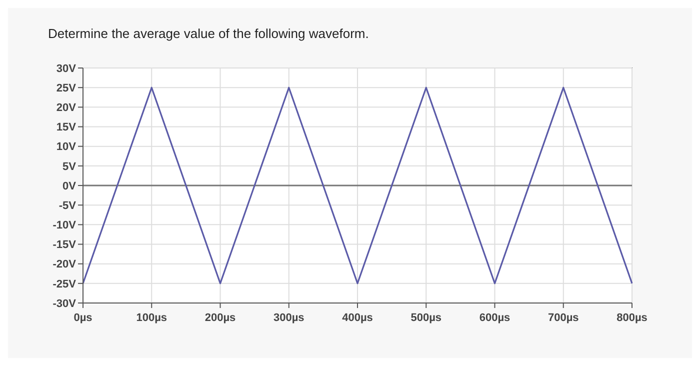 This screenshot has height=368, width=700. I want to click on y-tick-label: -30V, so click(64, 304).